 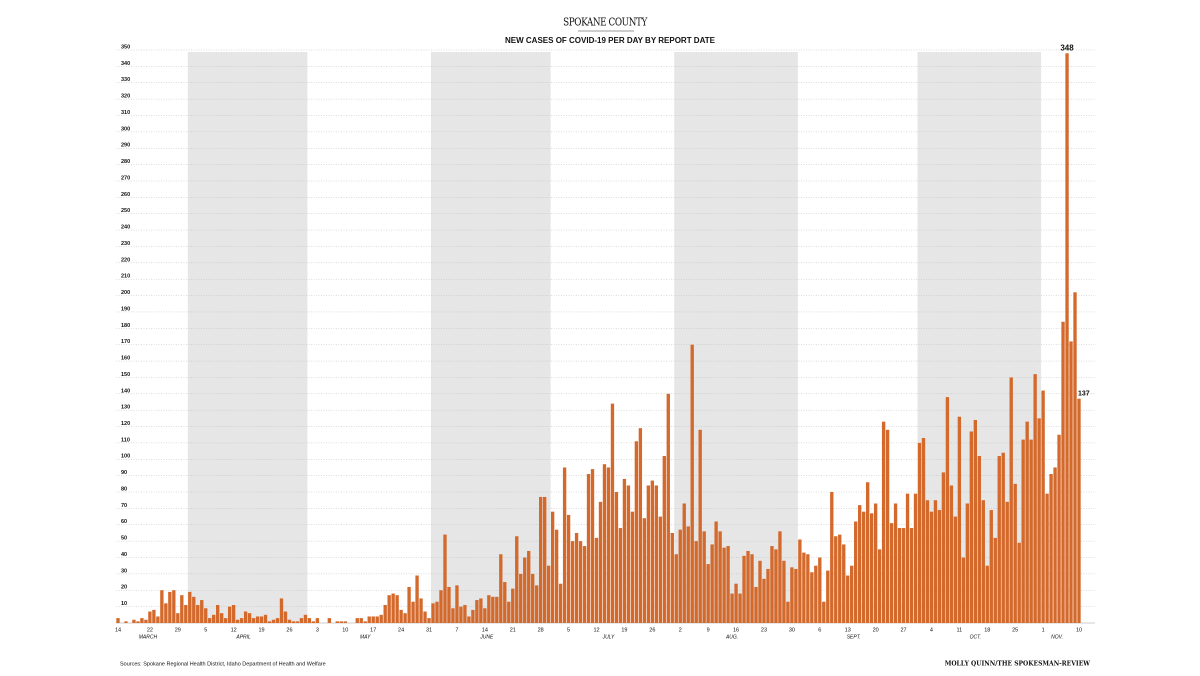 What do you see at coordinates (1079, 630) in the screenshot?
I see `x-tick-label: 10` at bounding box center [1079, 630].